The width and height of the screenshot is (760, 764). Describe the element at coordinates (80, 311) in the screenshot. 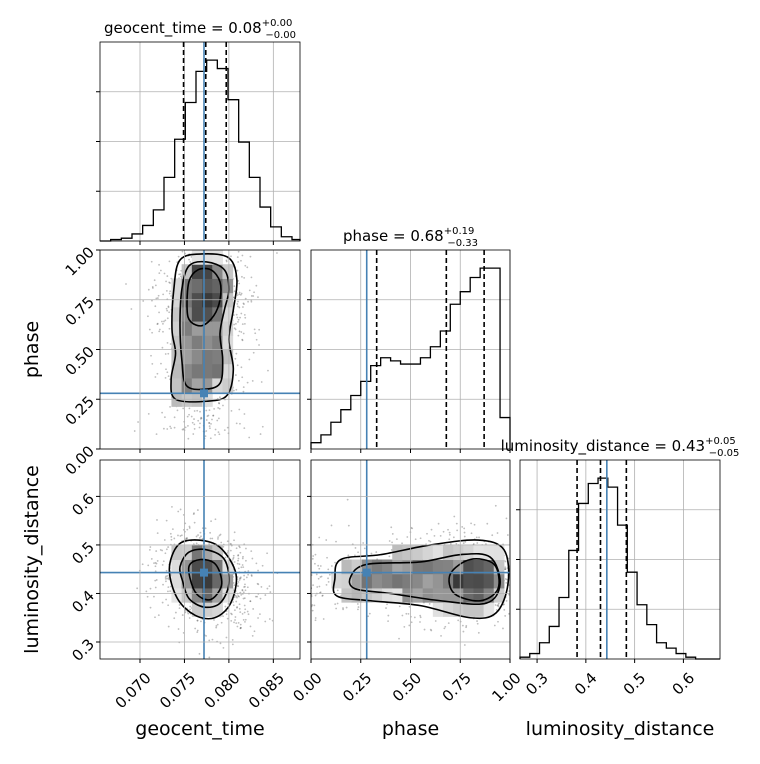

I see `tick-label-phase: 0.75` at that location.